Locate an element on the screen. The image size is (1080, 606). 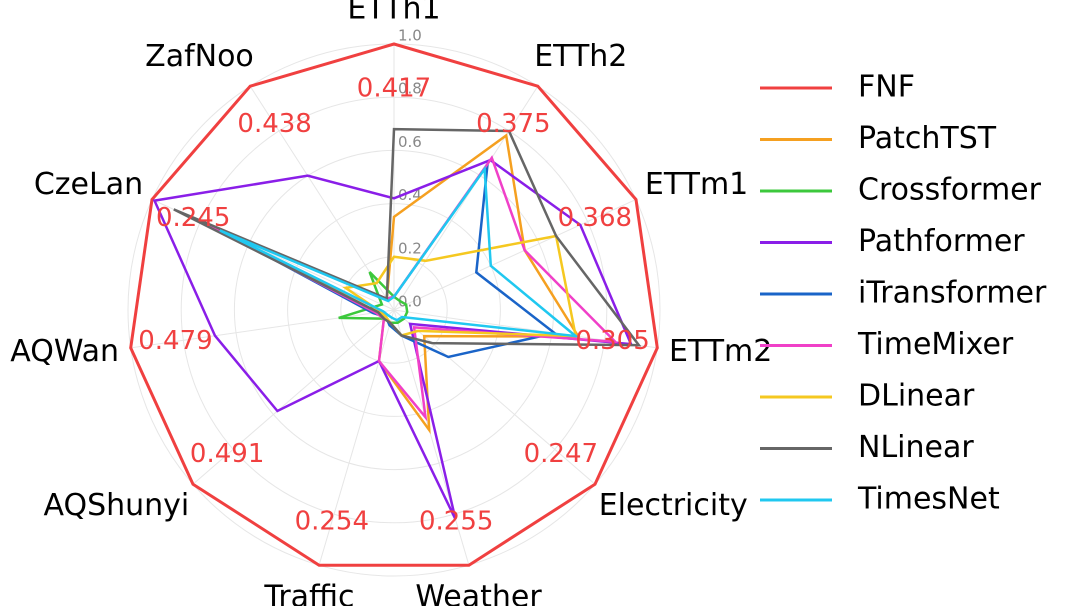
axis-label: ETTm2 is located at coordinates (720, 351).